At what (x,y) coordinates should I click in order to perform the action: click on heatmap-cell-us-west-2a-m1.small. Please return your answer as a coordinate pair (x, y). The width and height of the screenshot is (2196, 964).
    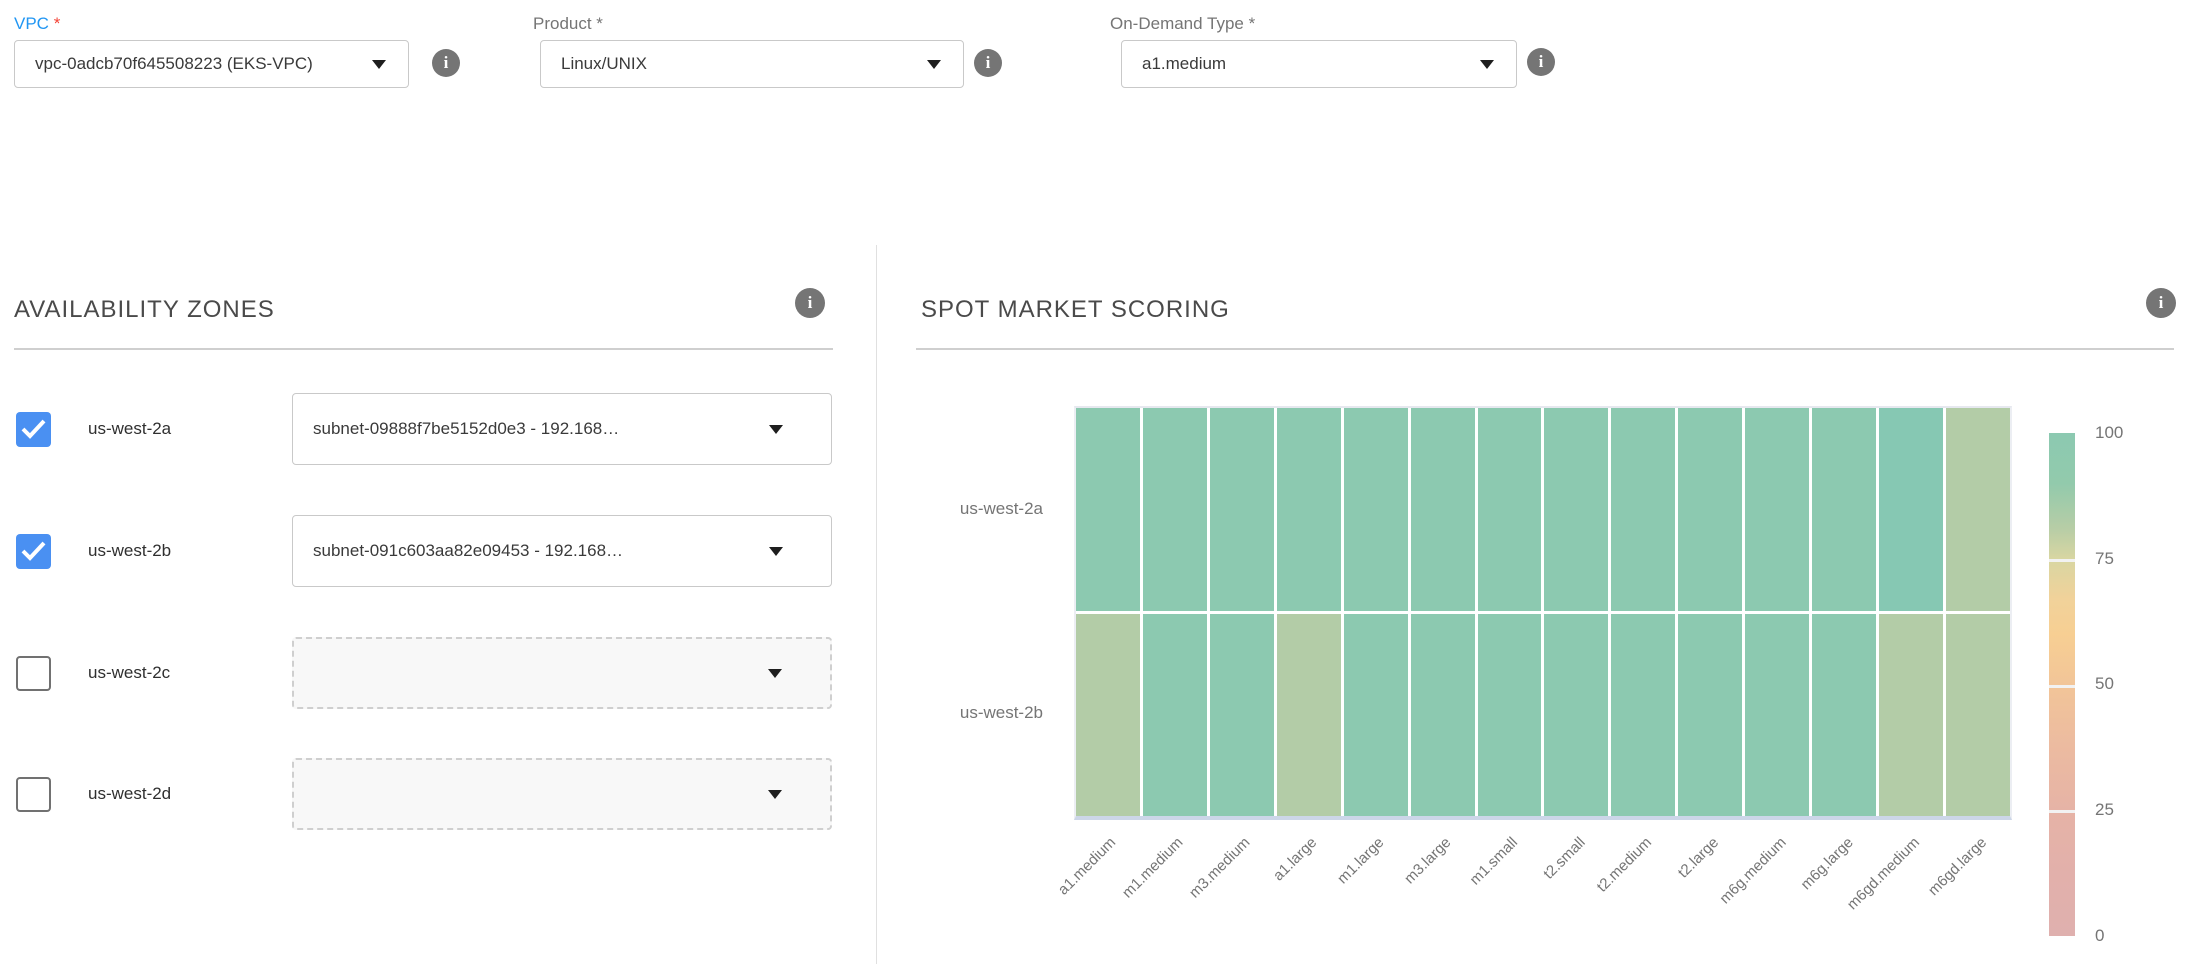
    Looking at the image, I should click on (1509, 509).